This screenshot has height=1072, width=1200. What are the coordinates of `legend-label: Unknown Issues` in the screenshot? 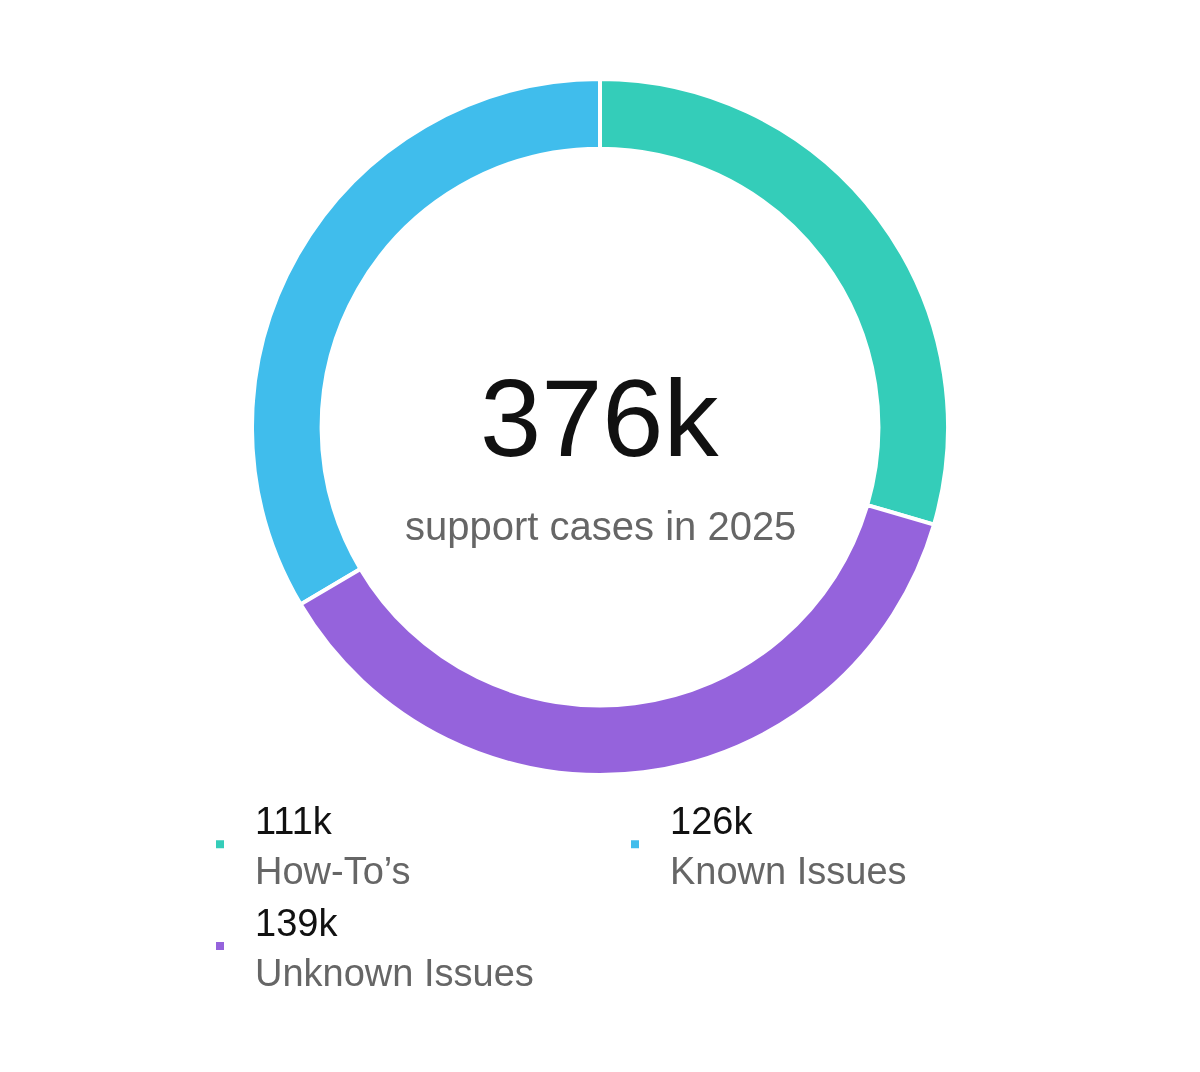 It's located at (394, 972).